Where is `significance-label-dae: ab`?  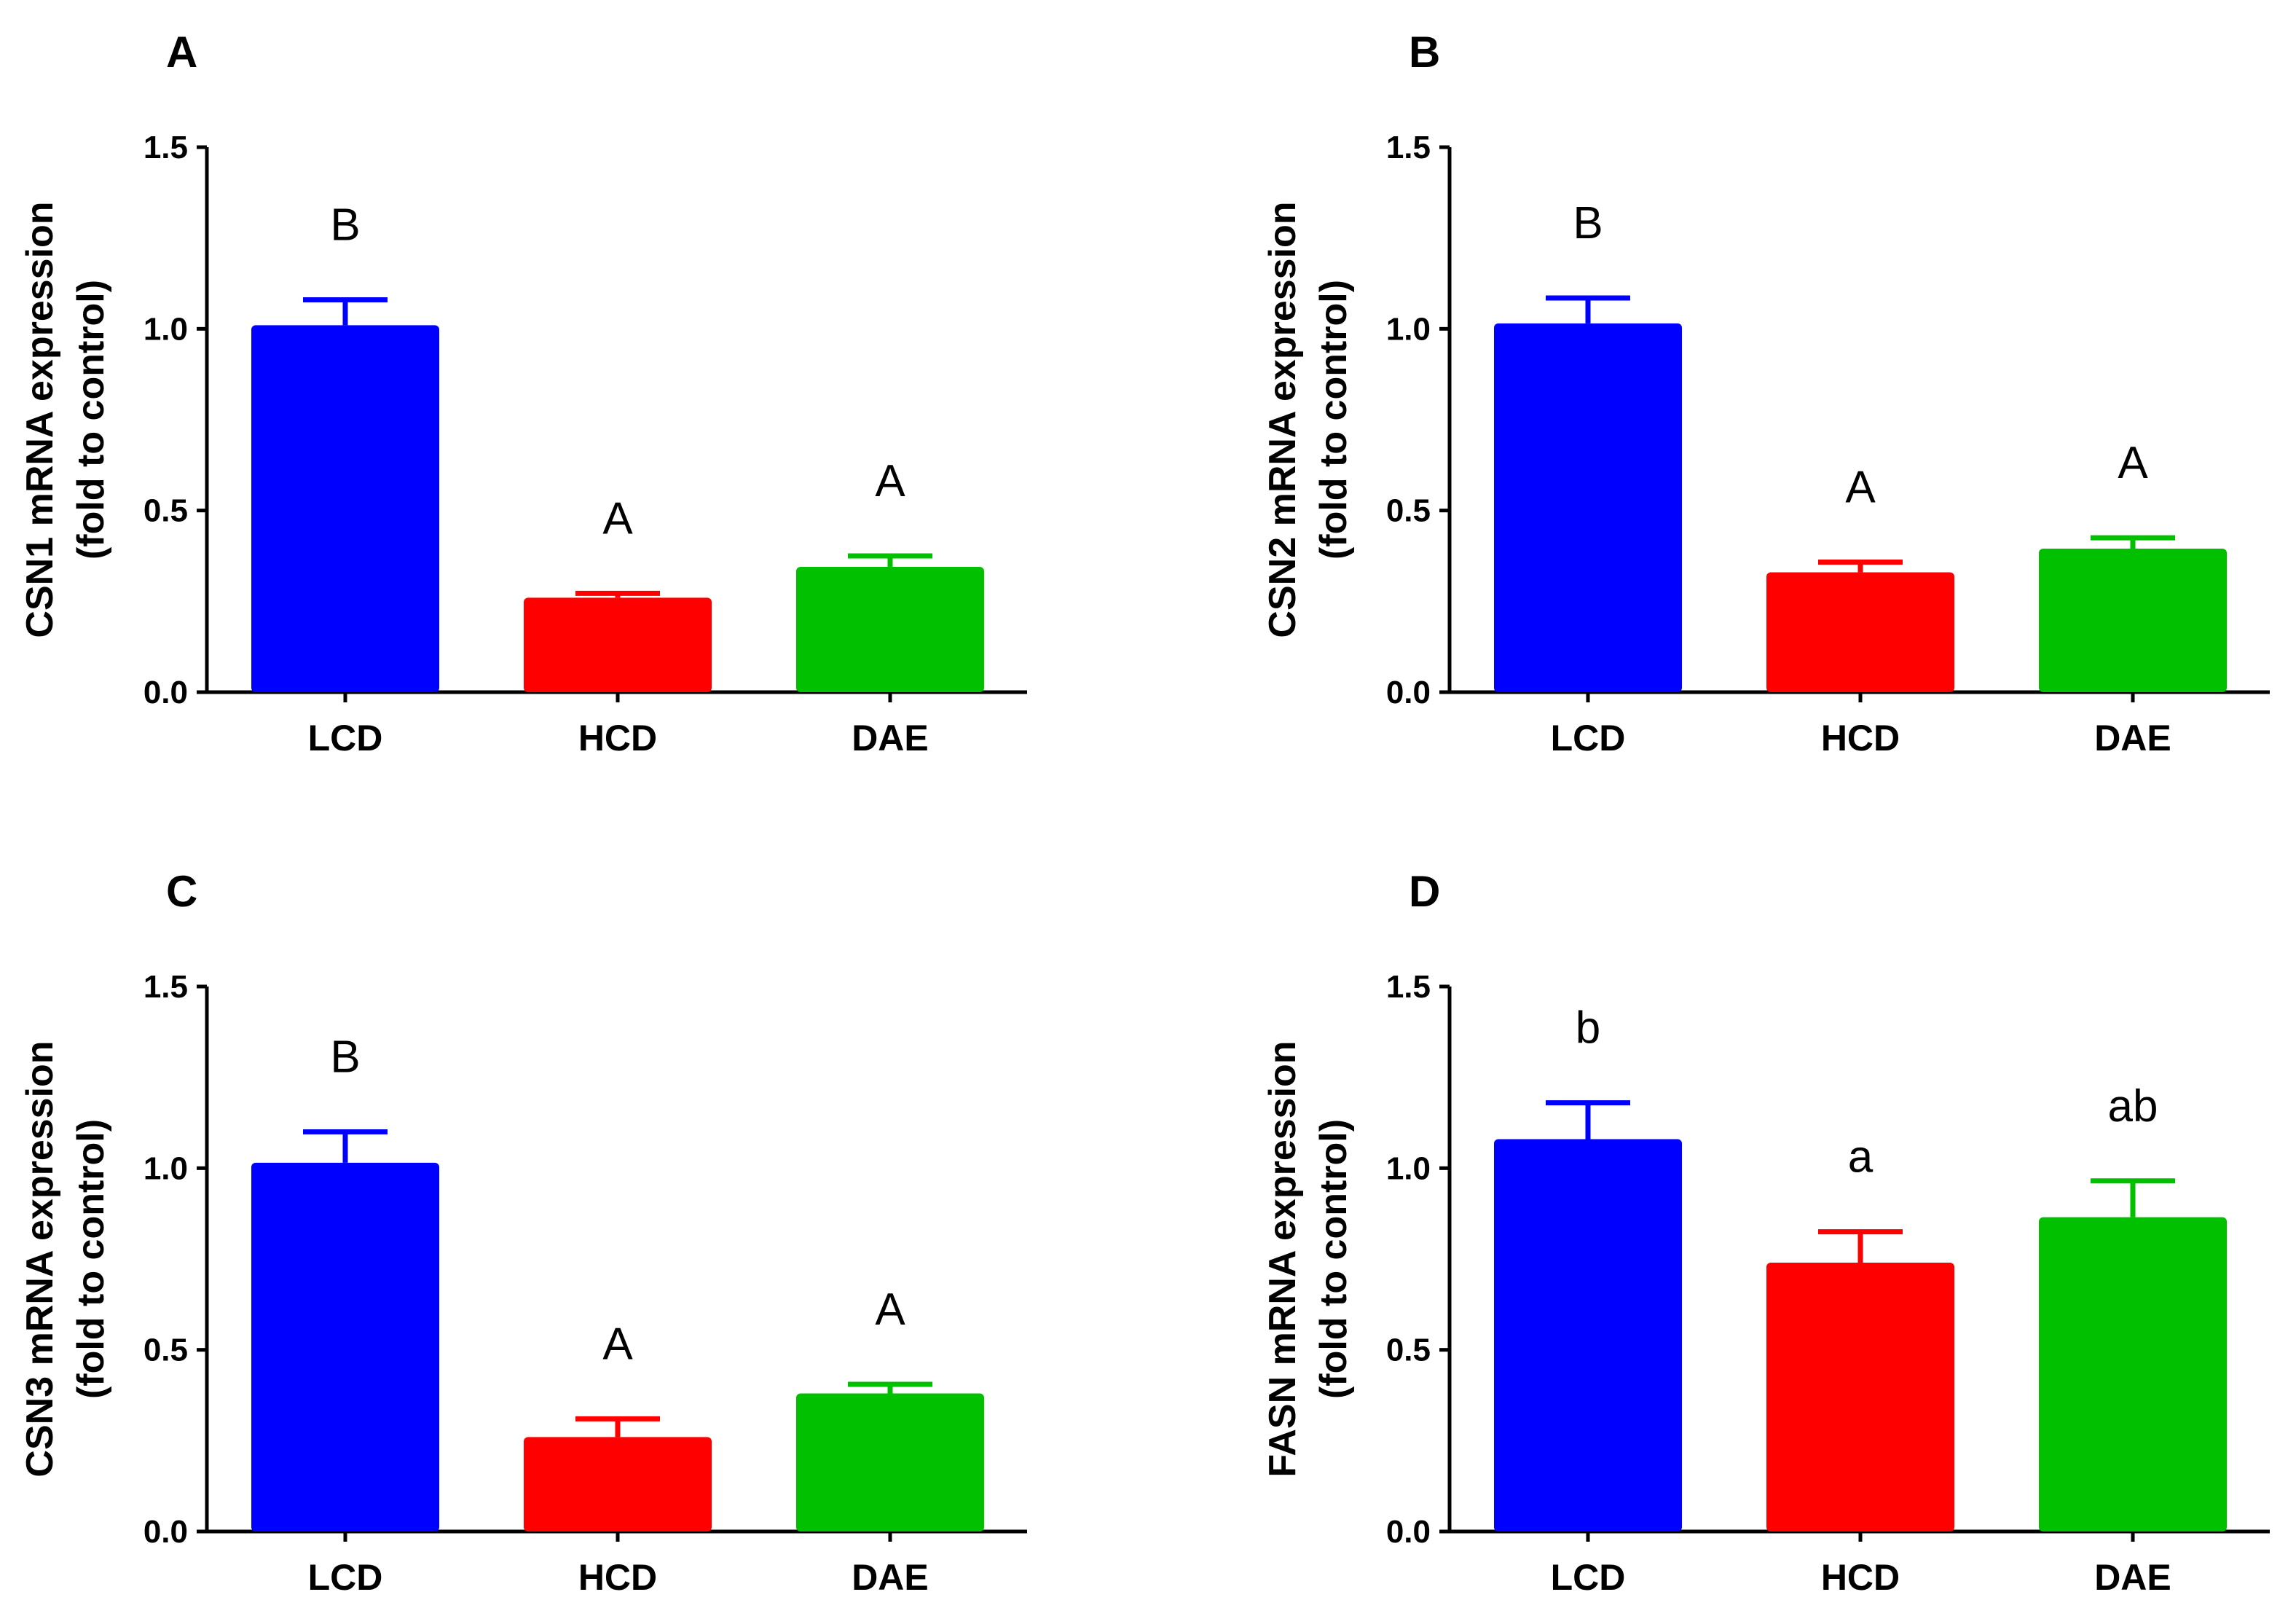 significance-label-dae: ab is located at coordinates (2133, 1106).